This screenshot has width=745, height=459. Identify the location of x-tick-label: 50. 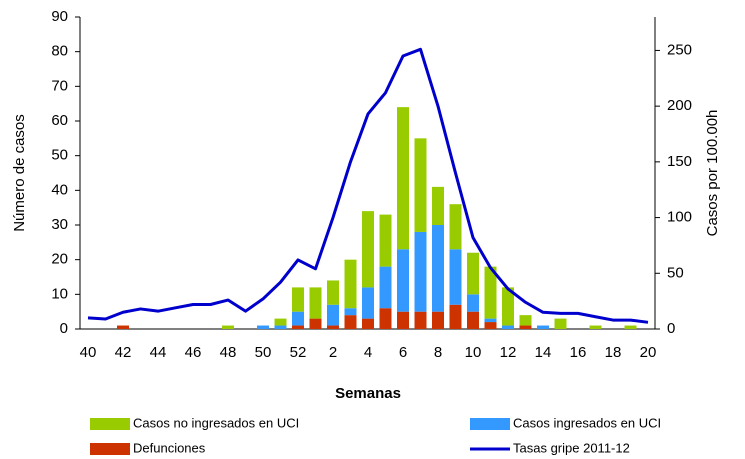
(263, 352).